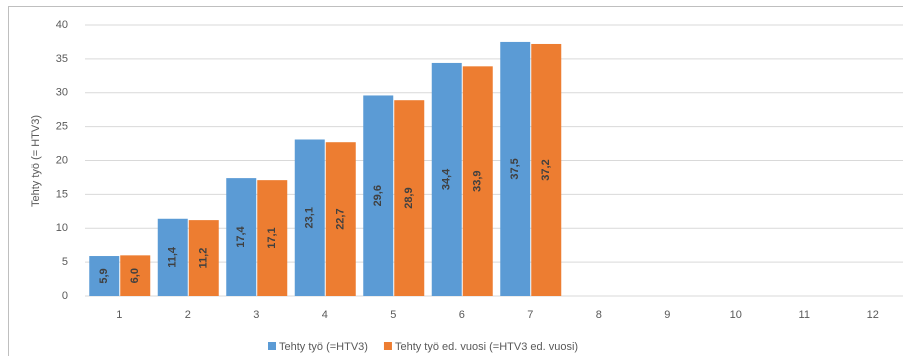 This screenshot has width=903, height=356. I want to click on data-label: 17,4, so click(241, 236).